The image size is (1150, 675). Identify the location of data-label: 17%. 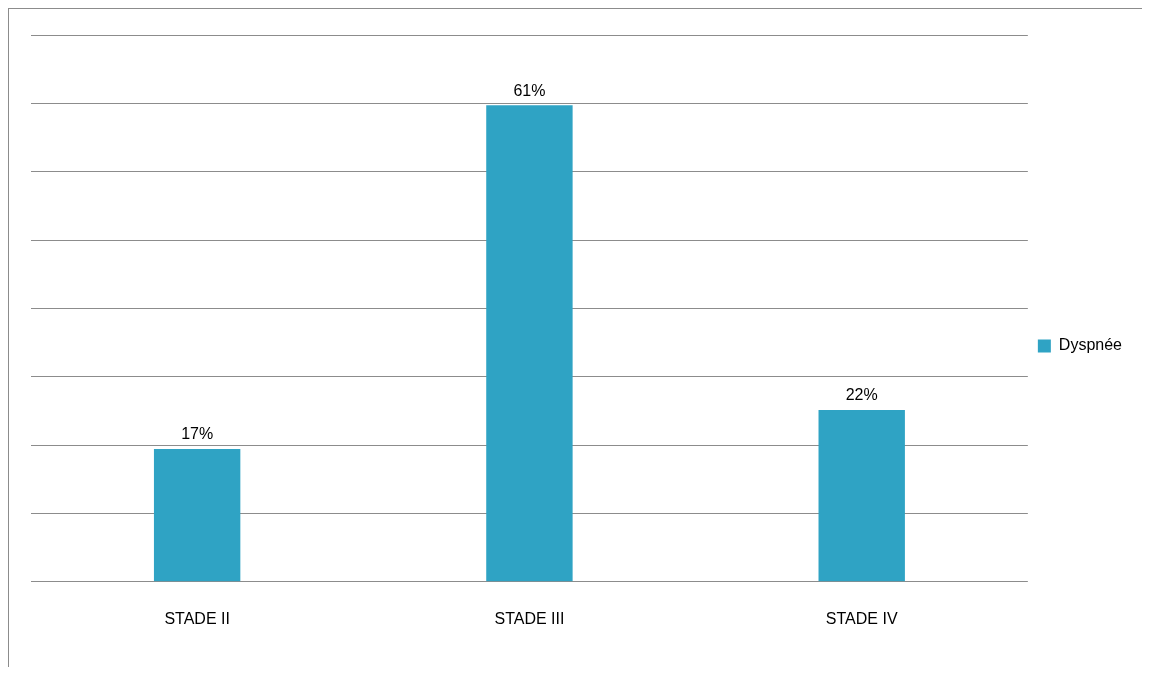
(197, 434).